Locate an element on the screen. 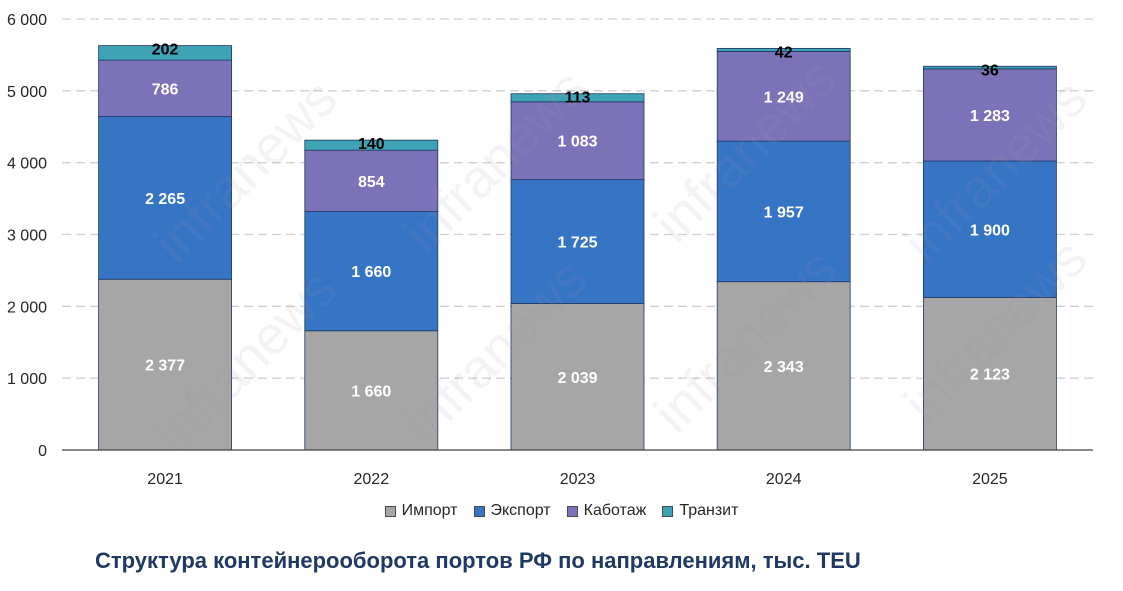 The image size is (1123, 591). data-label: 2 265 is located at coordinates (165, 199).